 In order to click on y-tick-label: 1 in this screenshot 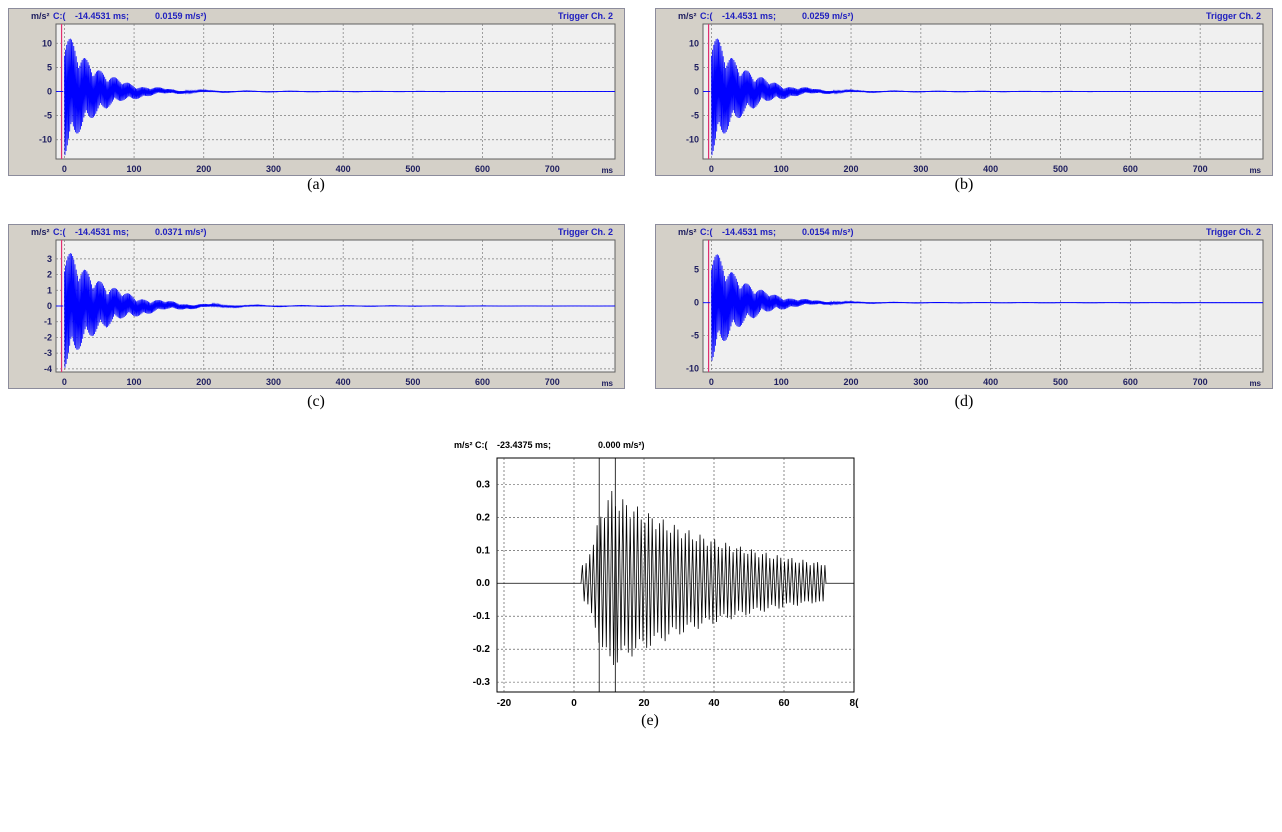, I will do `click(49, 290)`.